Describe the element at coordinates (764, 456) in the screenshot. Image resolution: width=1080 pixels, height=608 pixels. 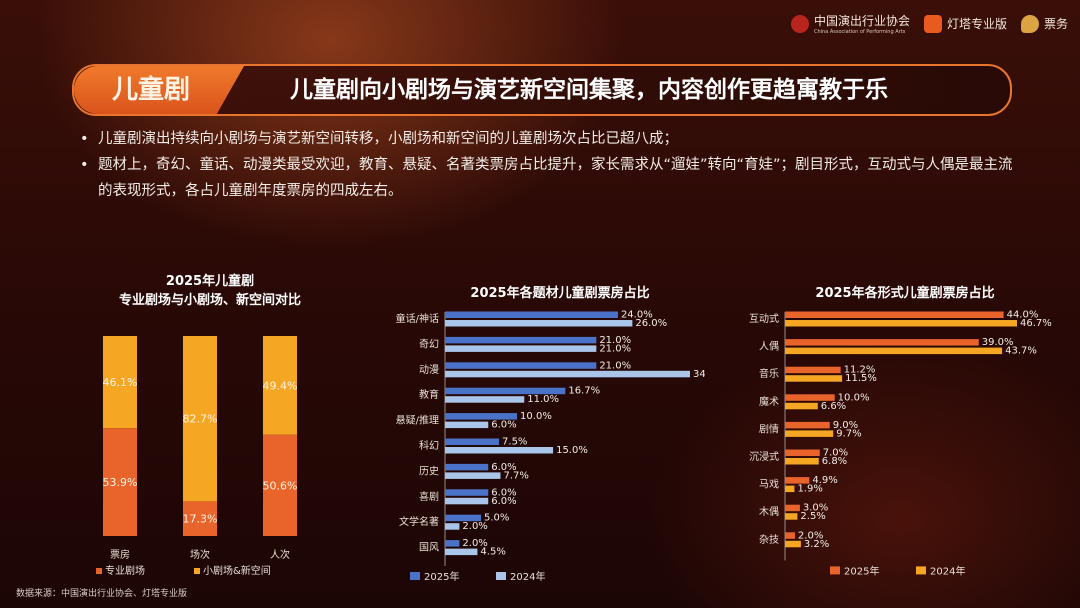
I see `category-label: 沉浸式` at that location.